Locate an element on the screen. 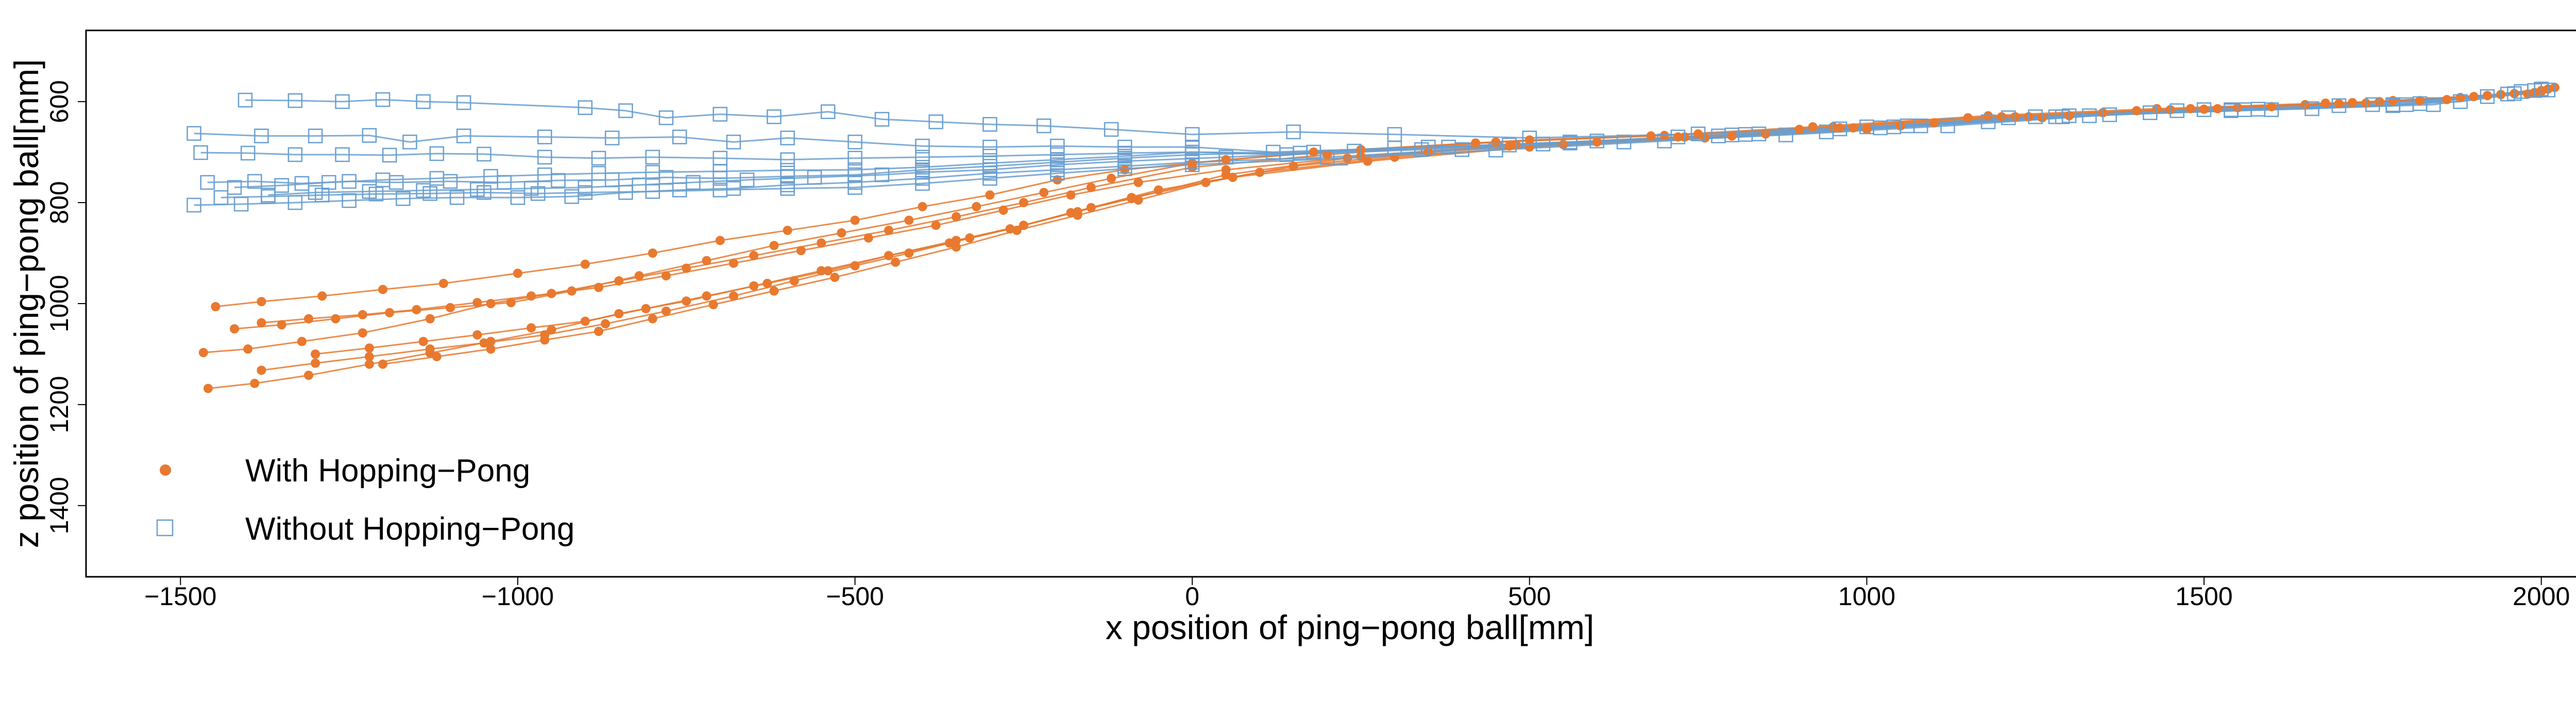 The image size is (2576, 701). x-tick-label: −1000 is located at coordinates (518, 596).